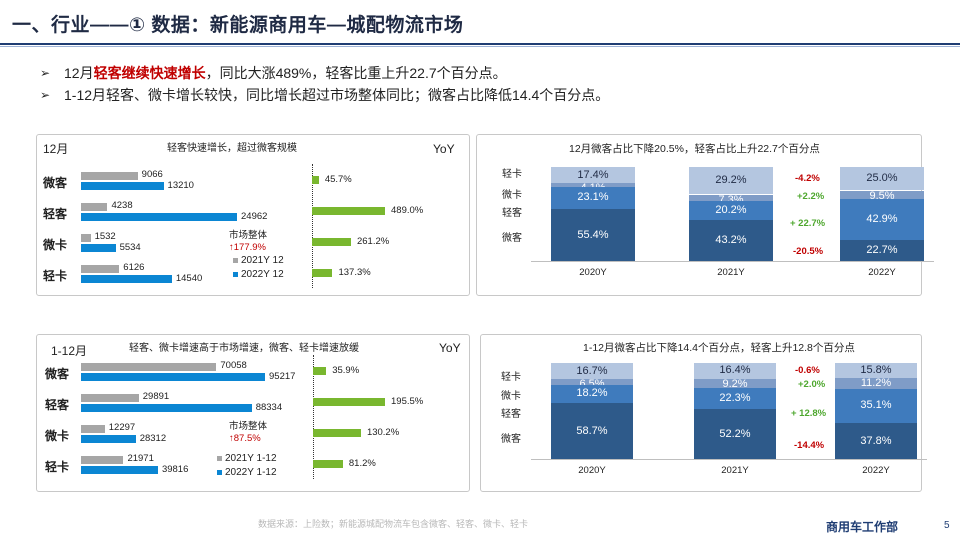  What do you see at coordinates (57, 374) in the screenshot?
I see `category-label: 微客` at bounding box center [57, 374].